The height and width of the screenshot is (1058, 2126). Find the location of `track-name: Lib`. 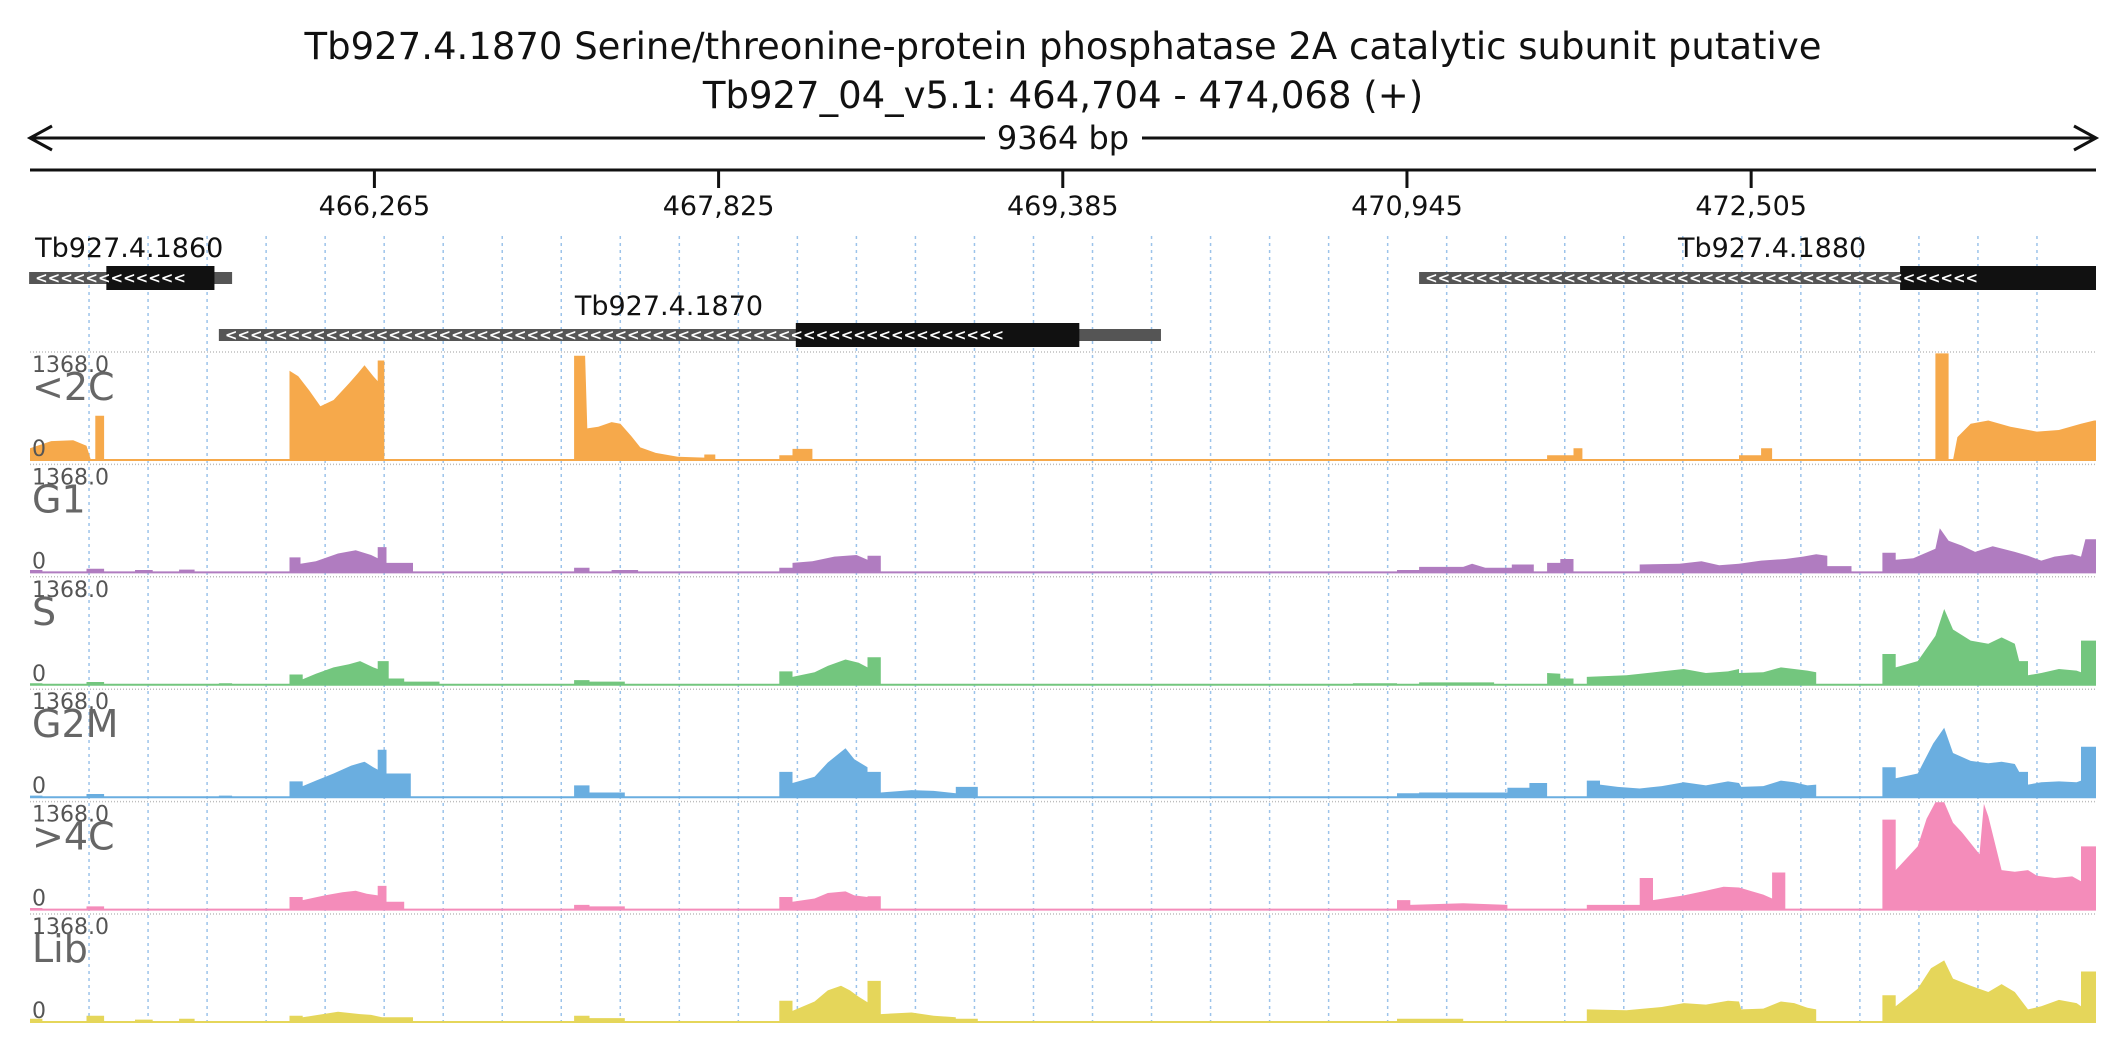

track-name: Lib is located at coordinates (60, 949).